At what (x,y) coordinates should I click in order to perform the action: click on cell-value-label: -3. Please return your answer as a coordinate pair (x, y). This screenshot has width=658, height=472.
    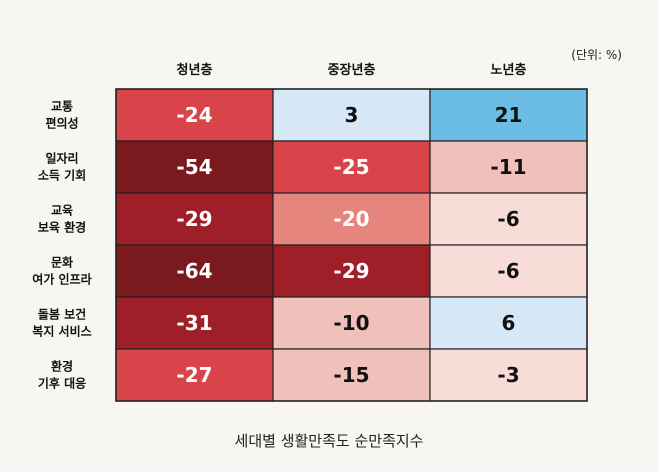
    Looking at the image, I should click on (508, 375).